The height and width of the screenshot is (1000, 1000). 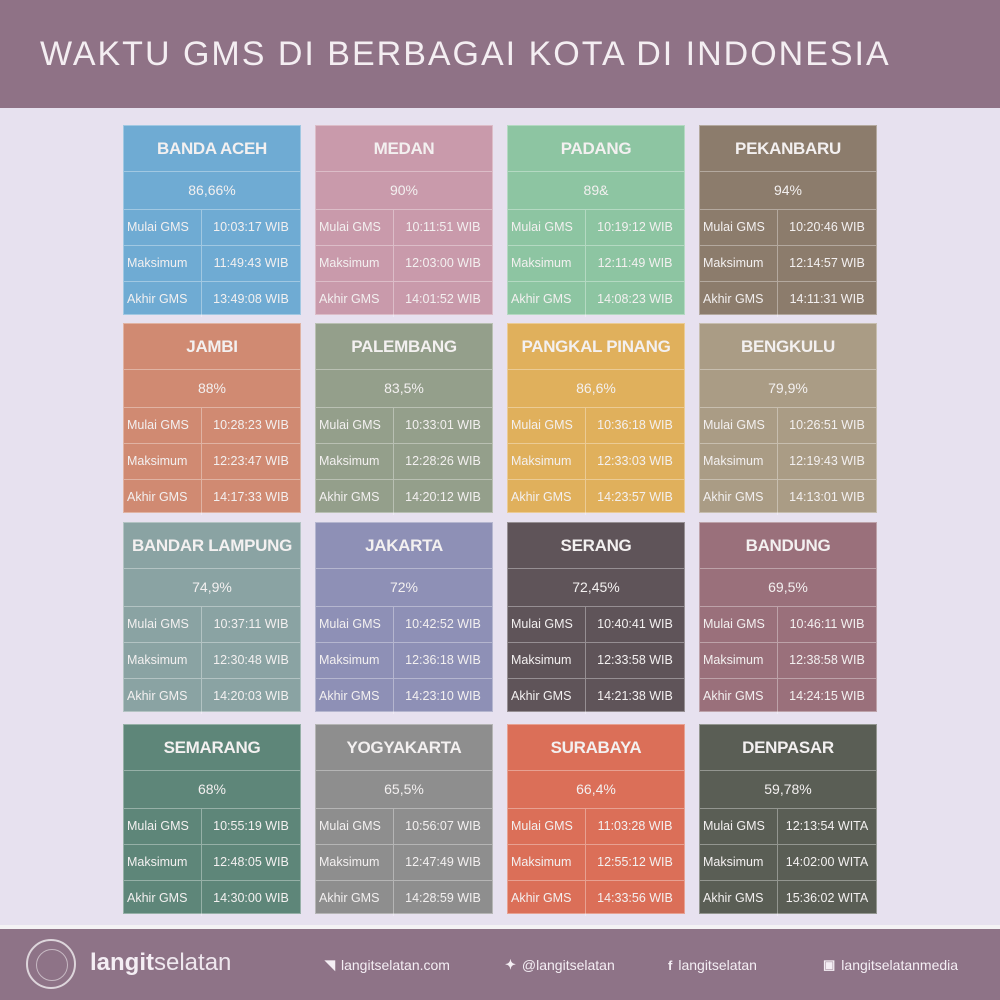 I want to click on maximum-row-time: 12:38:58 WIB, so click(x=827, y=660).